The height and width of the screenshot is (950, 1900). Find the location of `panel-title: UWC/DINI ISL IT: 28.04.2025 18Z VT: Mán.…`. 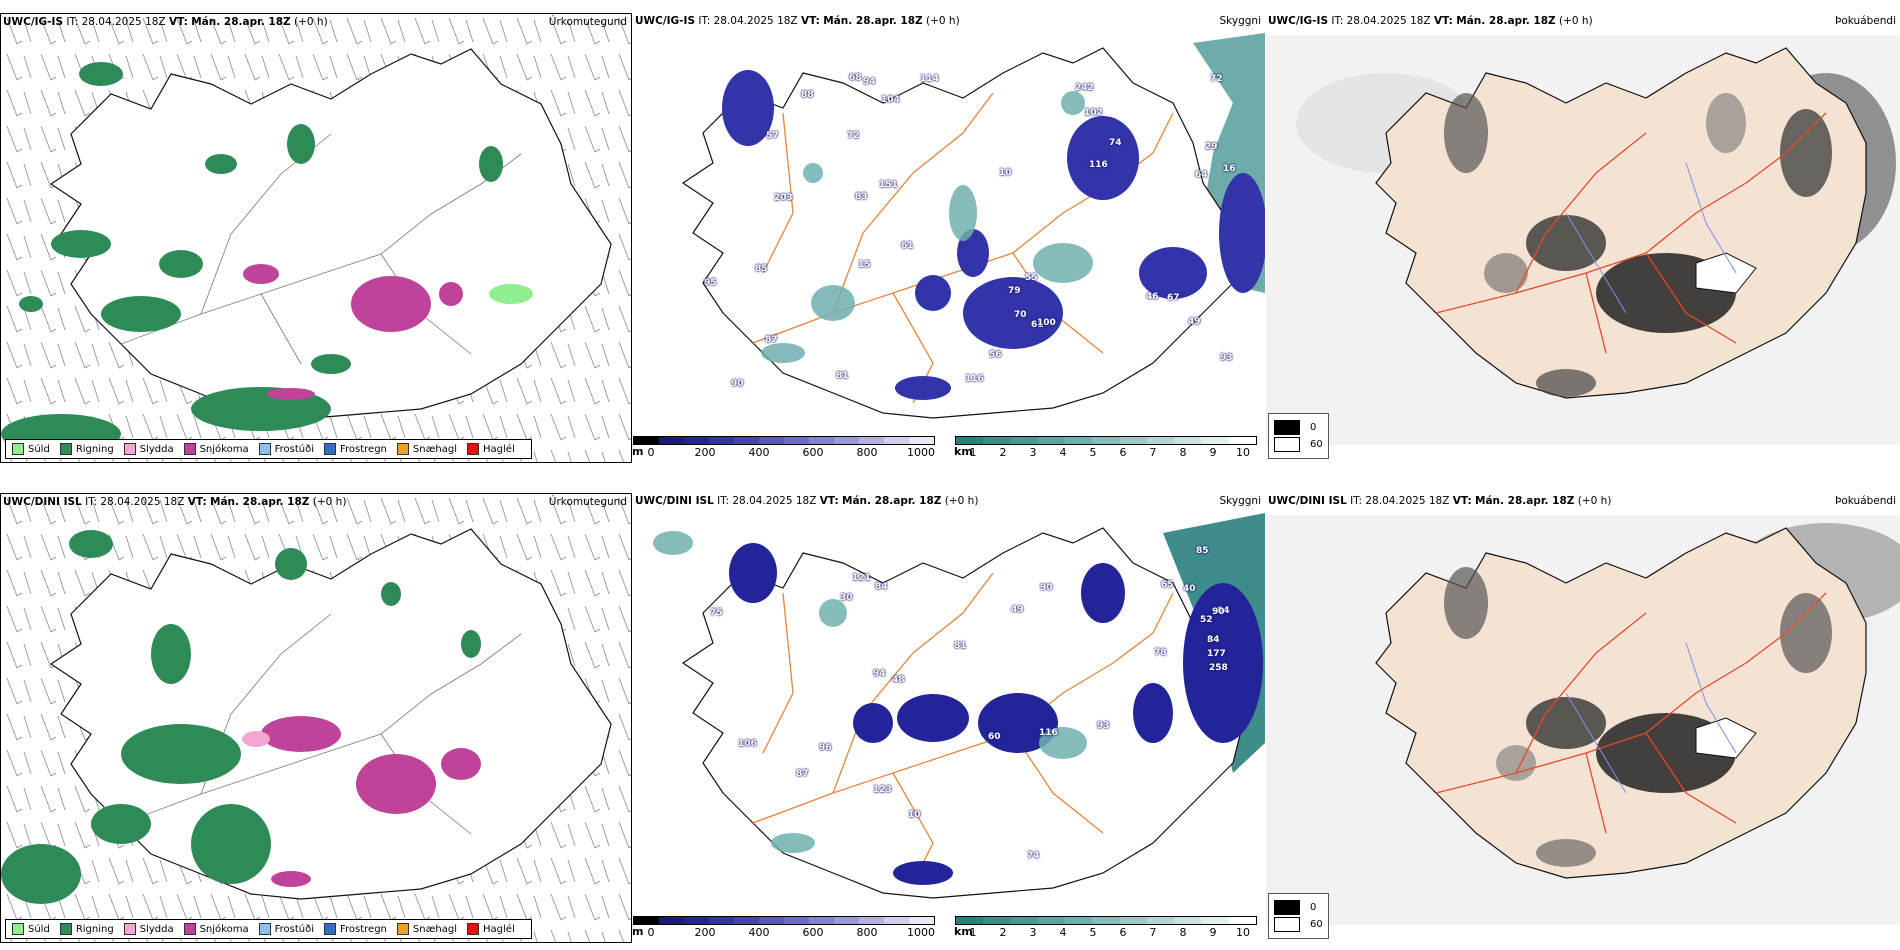

panel-title: UWC/DINI ISL IT: 28.04.2025 18Z VT: Mán.… is located at coordinates (175, 502).